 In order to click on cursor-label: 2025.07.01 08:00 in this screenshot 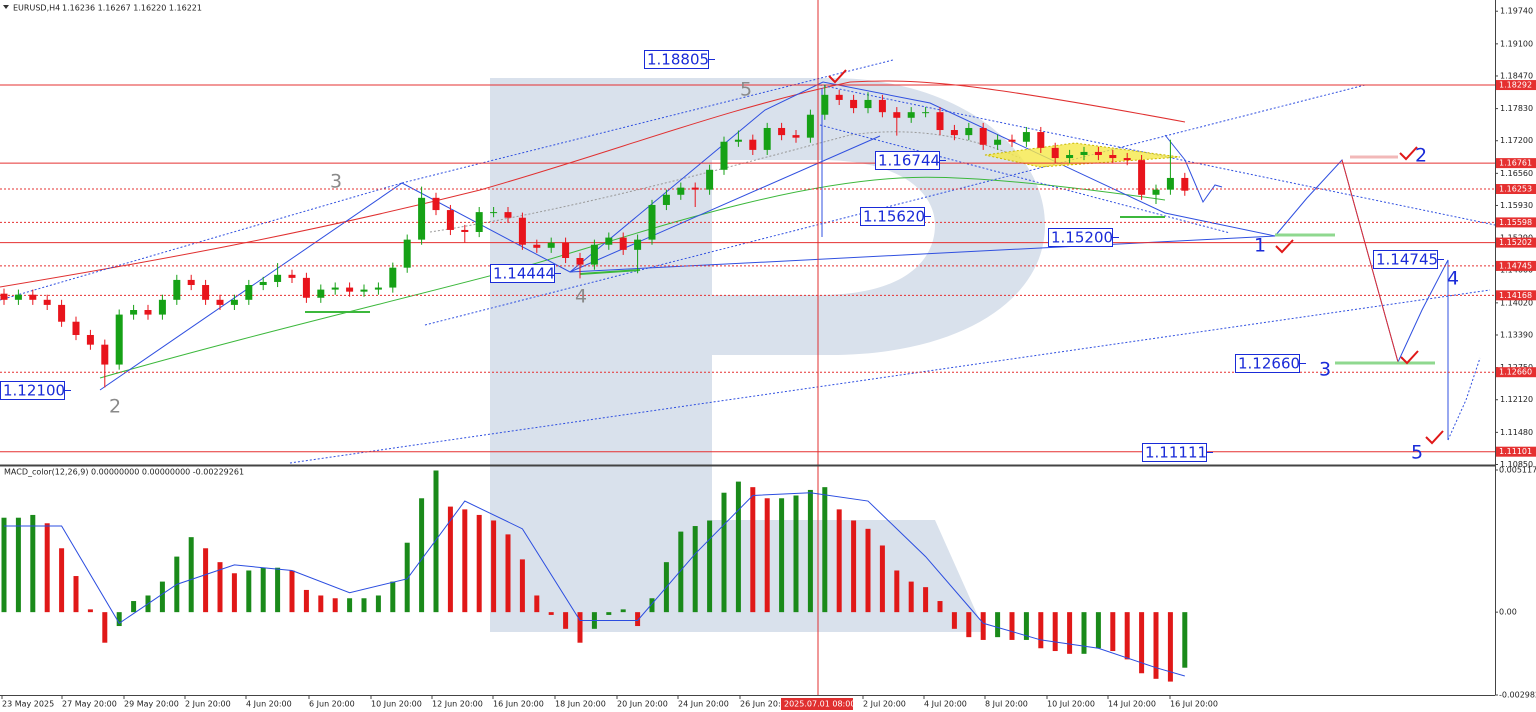, I will do `click(819, 704)`.